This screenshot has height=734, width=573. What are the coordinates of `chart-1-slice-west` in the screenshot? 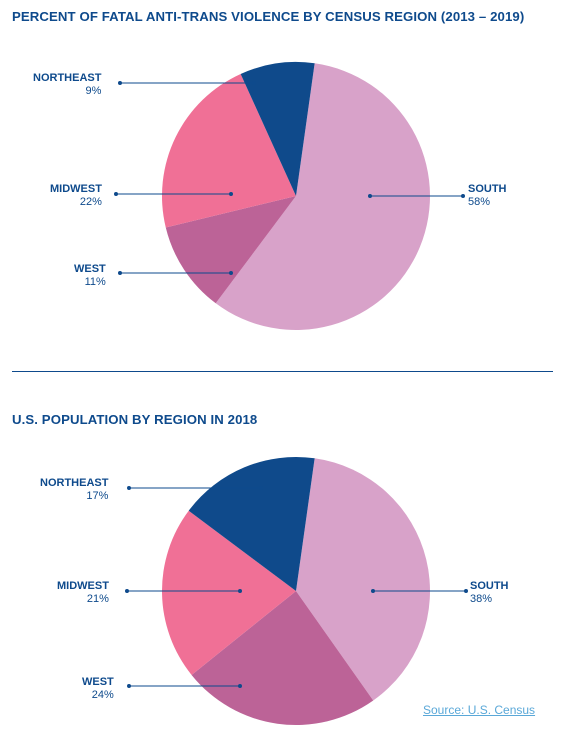 It's located at (230, 250).